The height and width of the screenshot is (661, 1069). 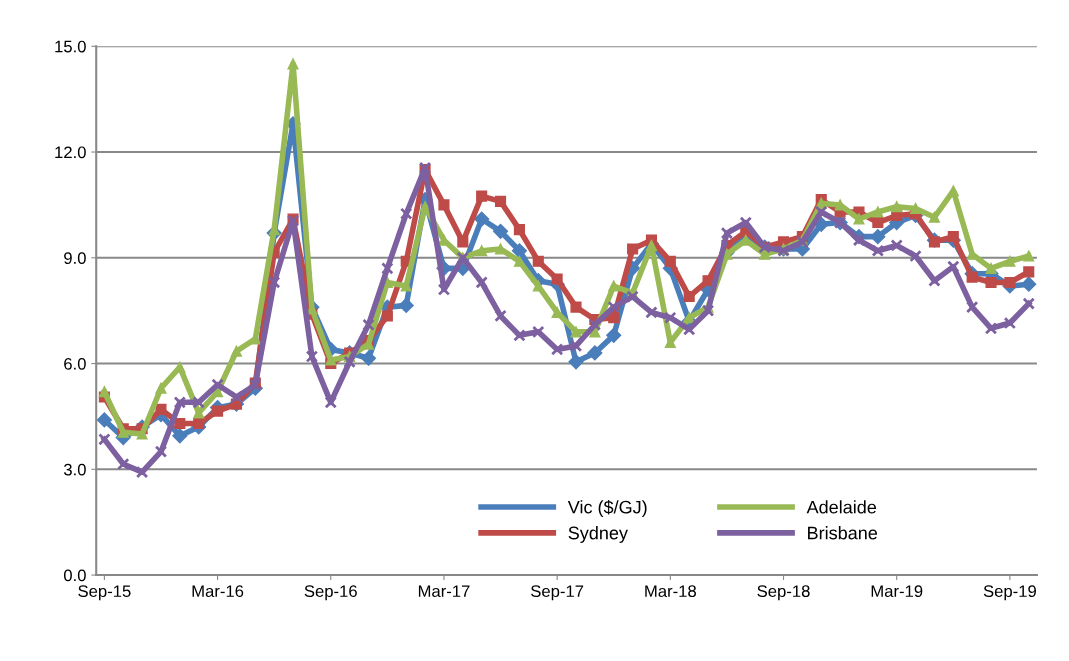 I want to click on x-tick-label: Sep-17, so click(x=557, y=593).